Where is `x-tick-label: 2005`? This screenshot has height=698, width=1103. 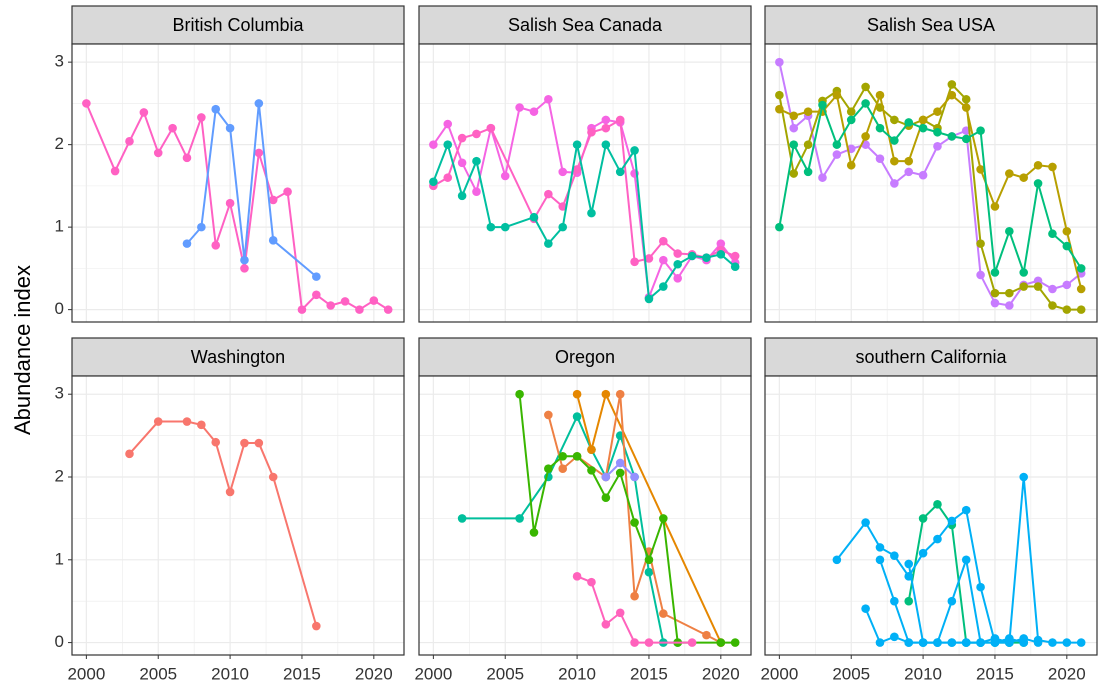
x-tick-label: 2005 is located at coordinates (851, 673).